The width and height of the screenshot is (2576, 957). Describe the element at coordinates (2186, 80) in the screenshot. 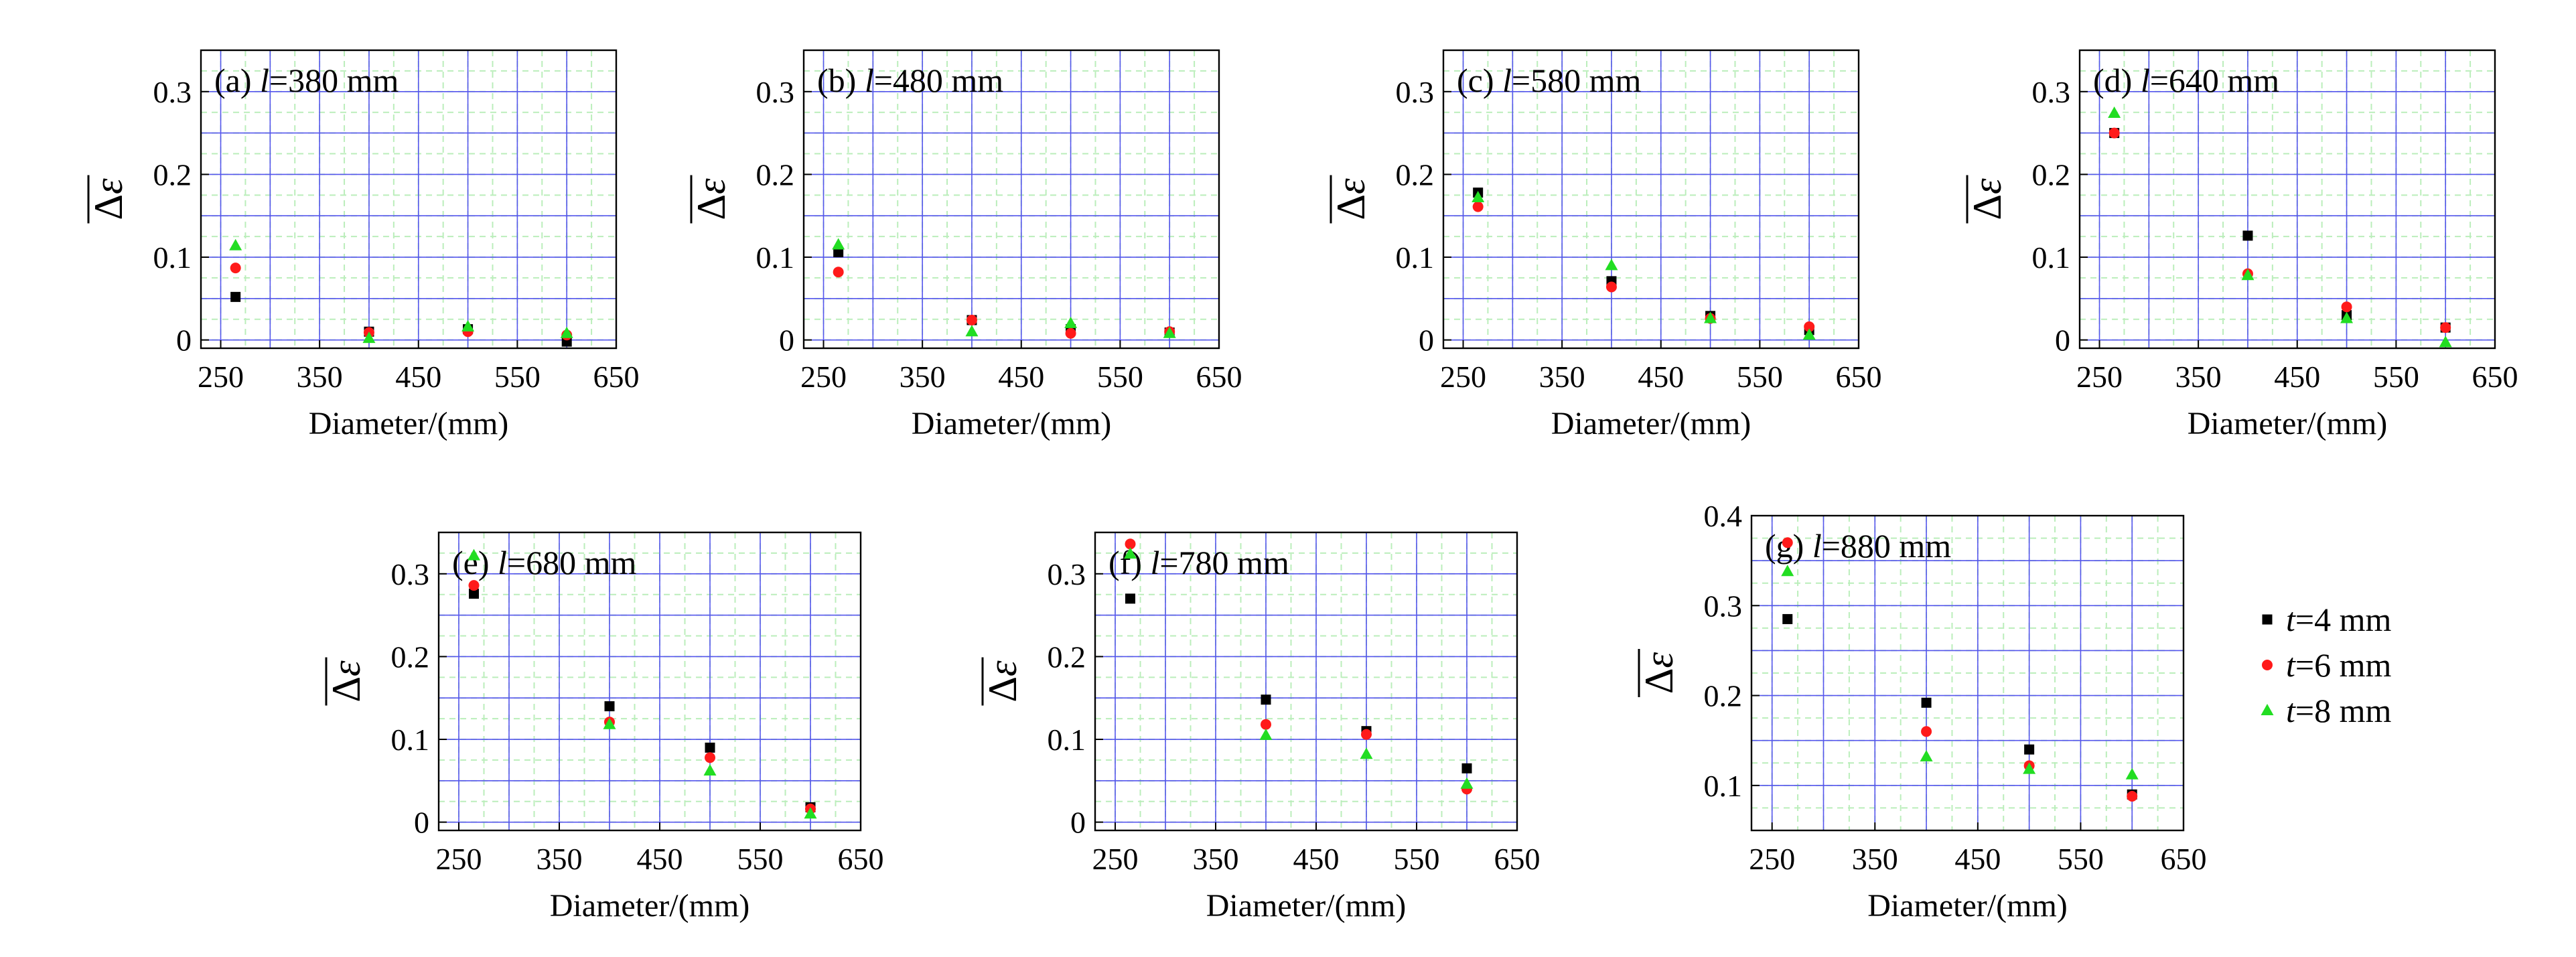

I see `panel-title: (d) l=640 mm` at that location.